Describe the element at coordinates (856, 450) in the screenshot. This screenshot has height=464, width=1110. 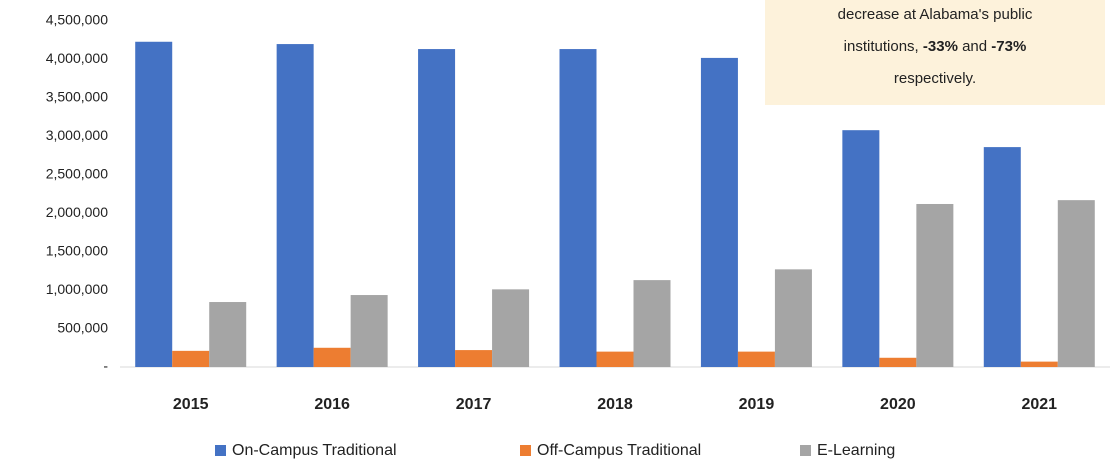
I see `legend-label: E-Learning` at that location.